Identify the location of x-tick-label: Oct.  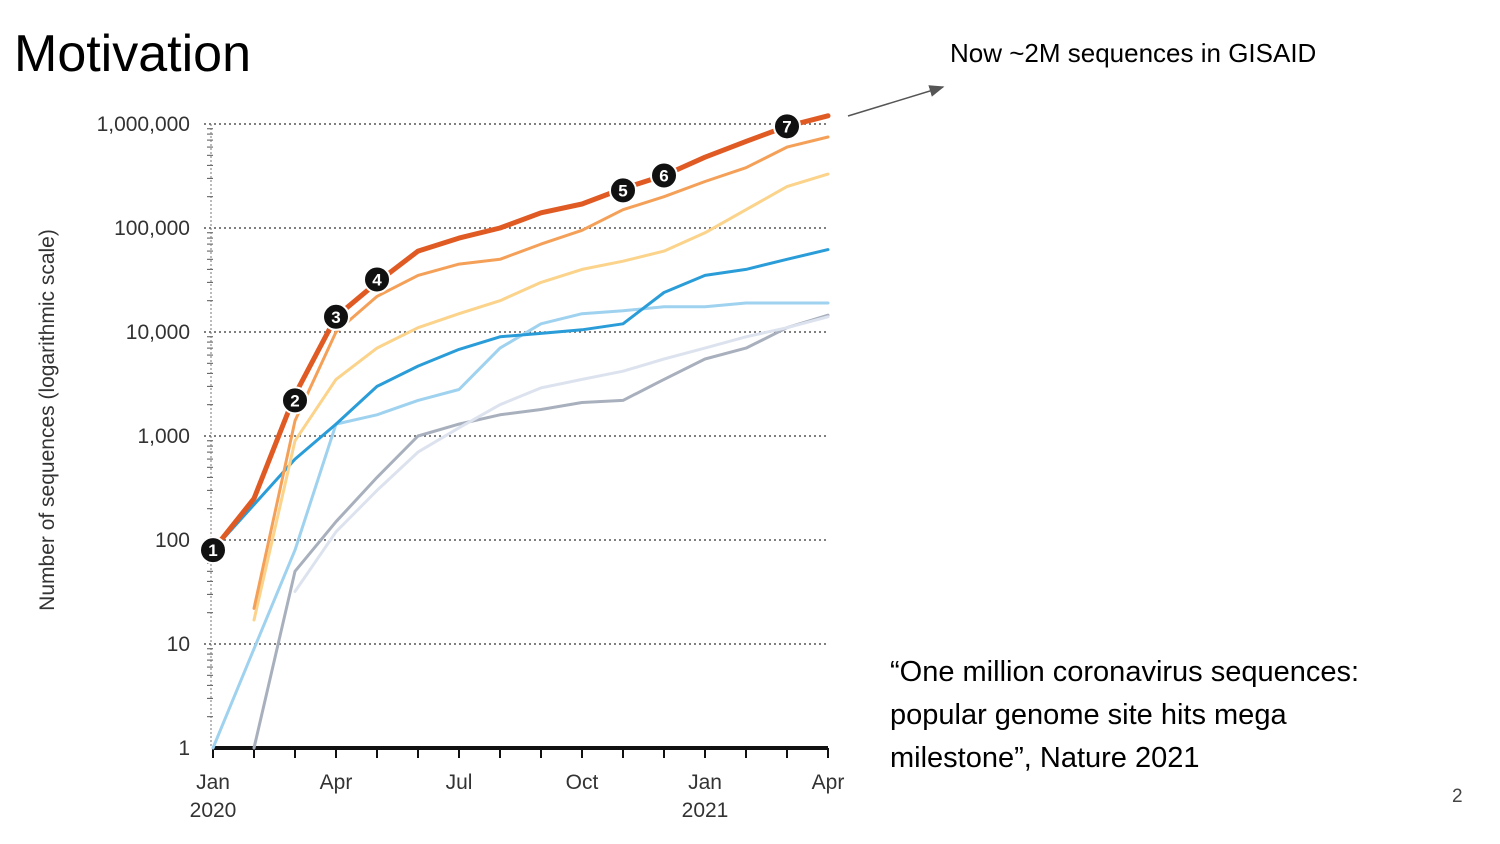
(582, 782).